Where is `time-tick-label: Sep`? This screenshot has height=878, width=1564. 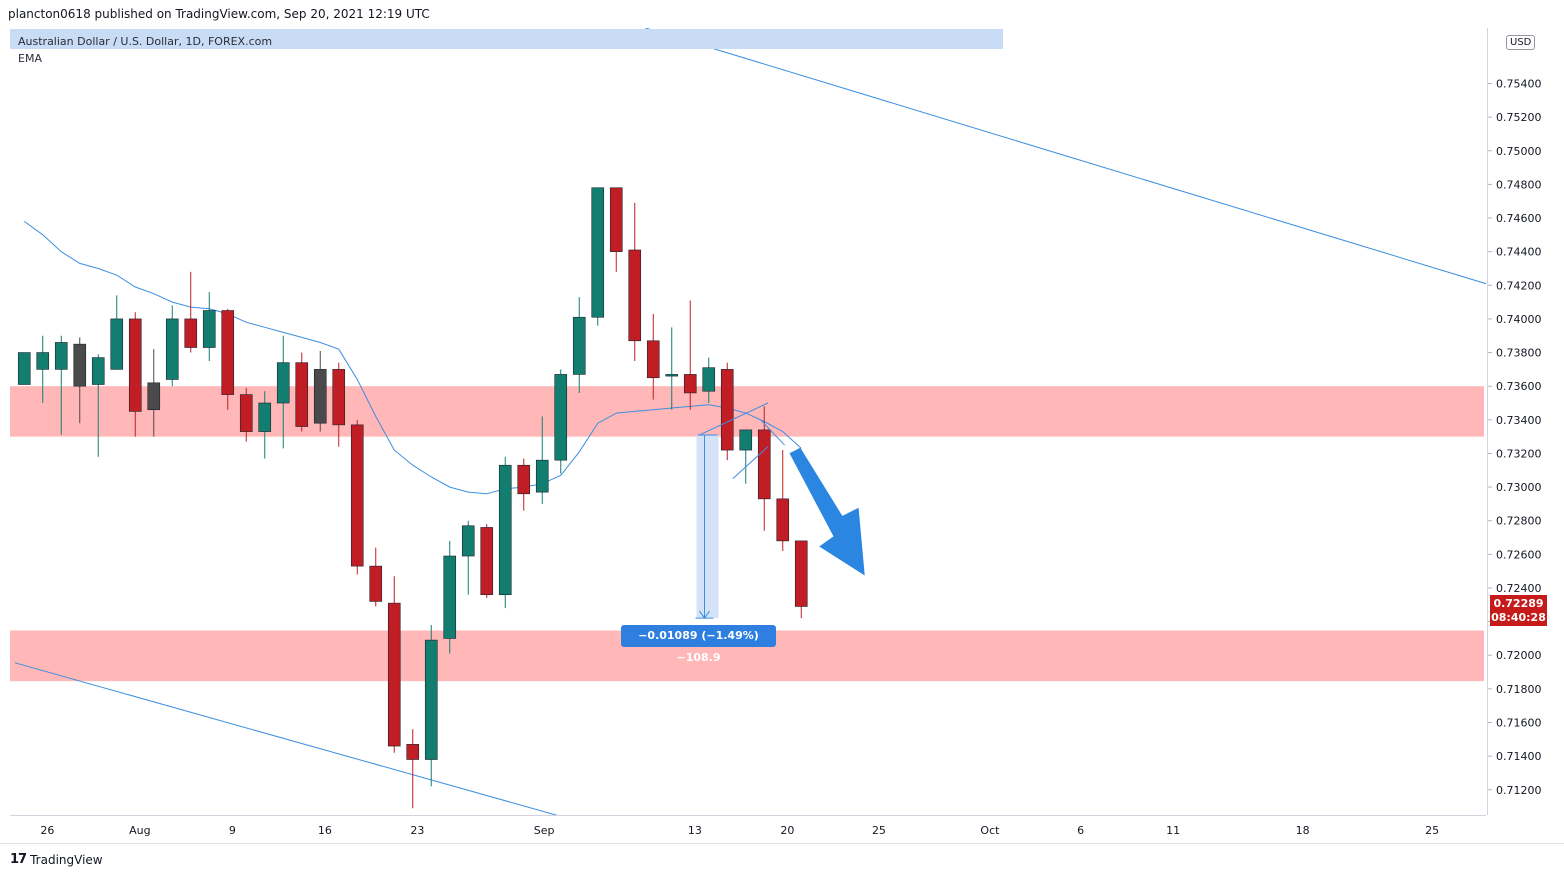
time-tick-label: Sep is located at coordinates (544, 830).